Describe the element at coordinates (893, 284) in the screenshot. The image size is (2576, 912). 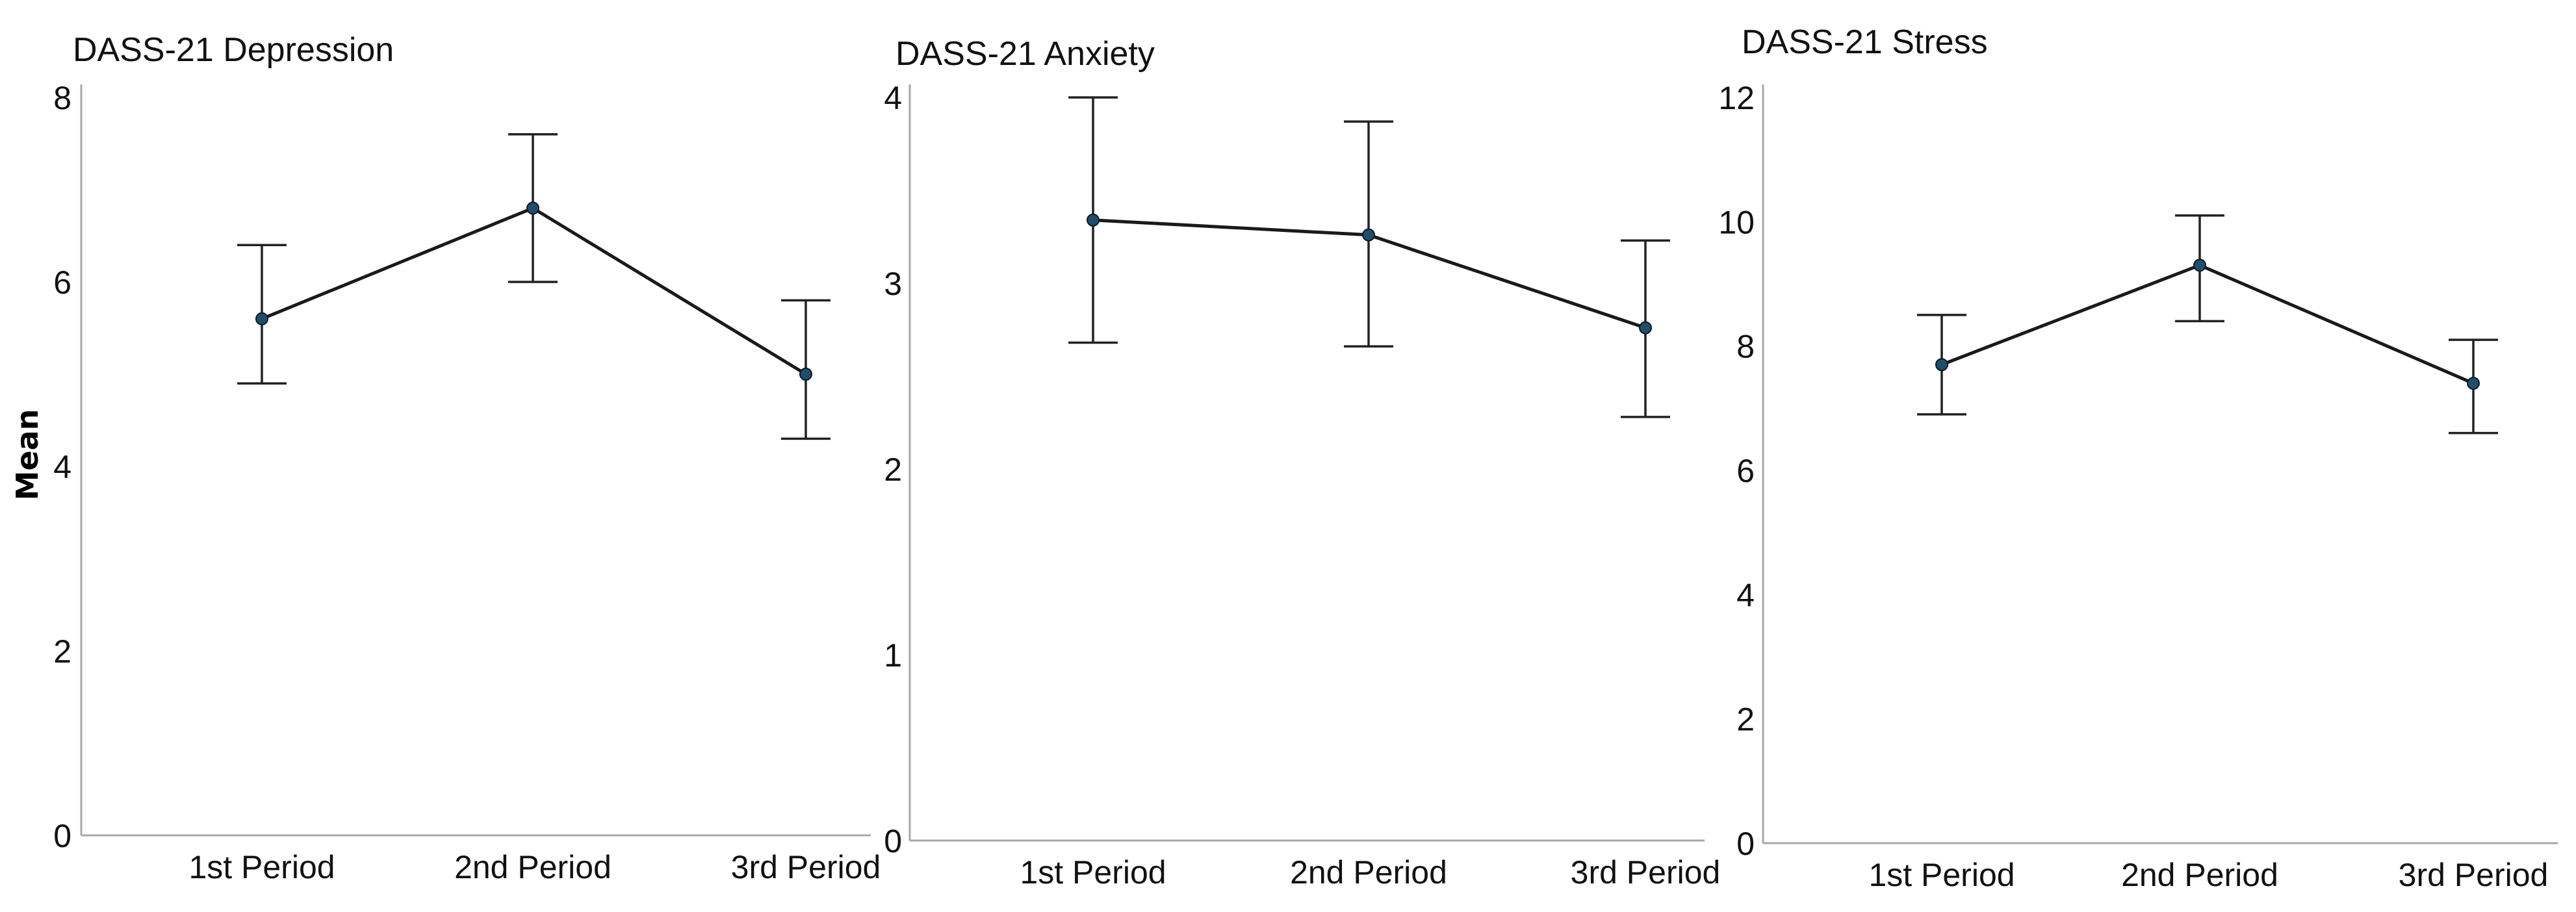
I see `y-tick-label: 3` at that location.